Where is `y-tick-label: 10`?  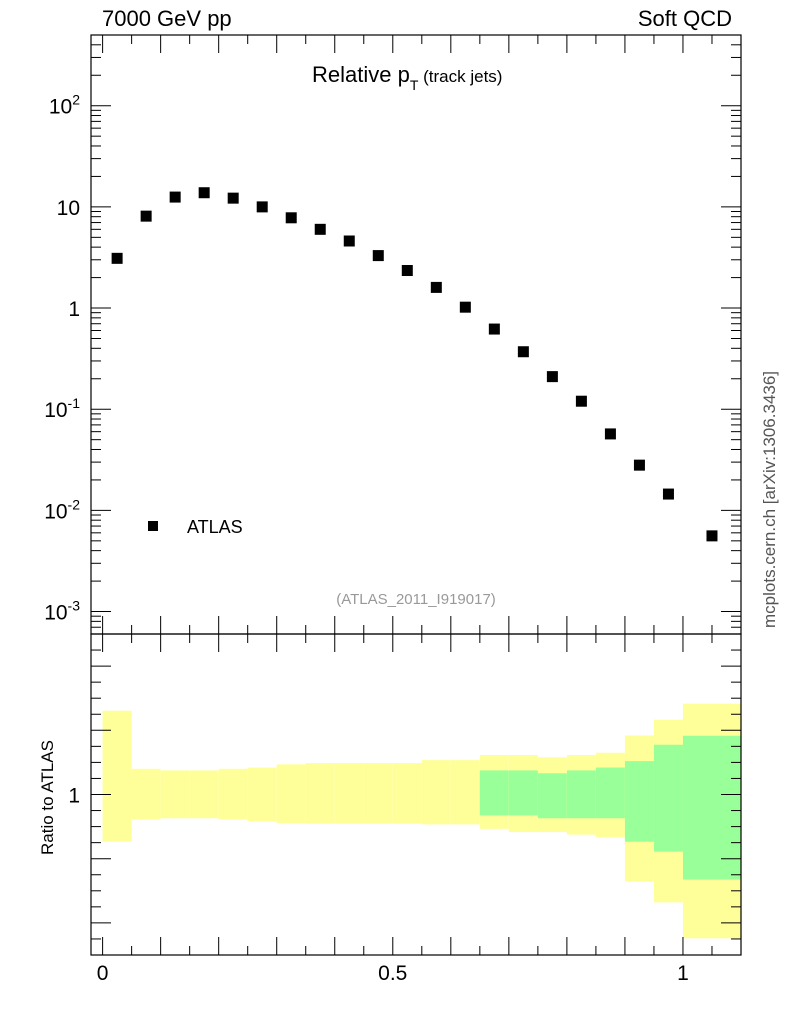 y-tick-label: 10 is located at coordinates (68, 208).